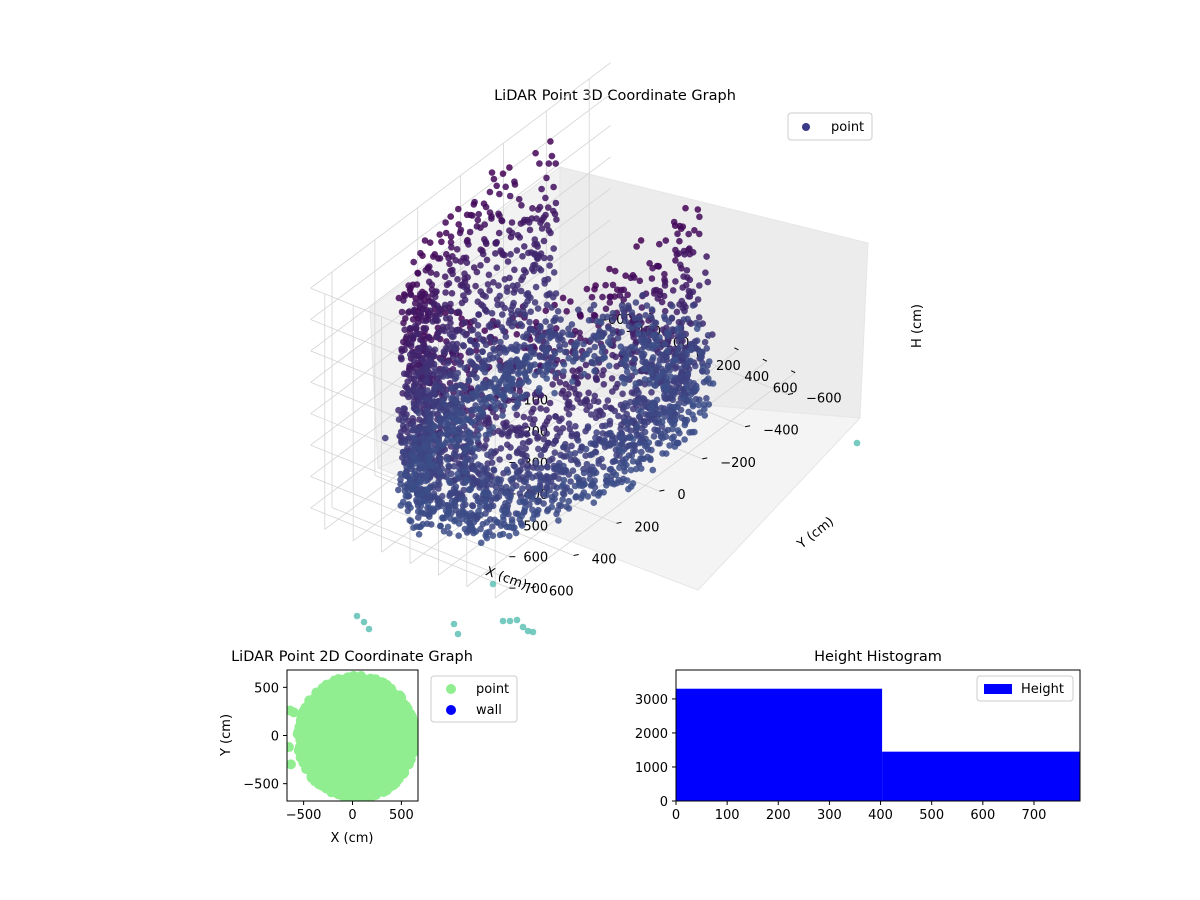 The width and height of the screenshot is (1200, 900). I want to click on point-3d-outlier, so click(454, 624).